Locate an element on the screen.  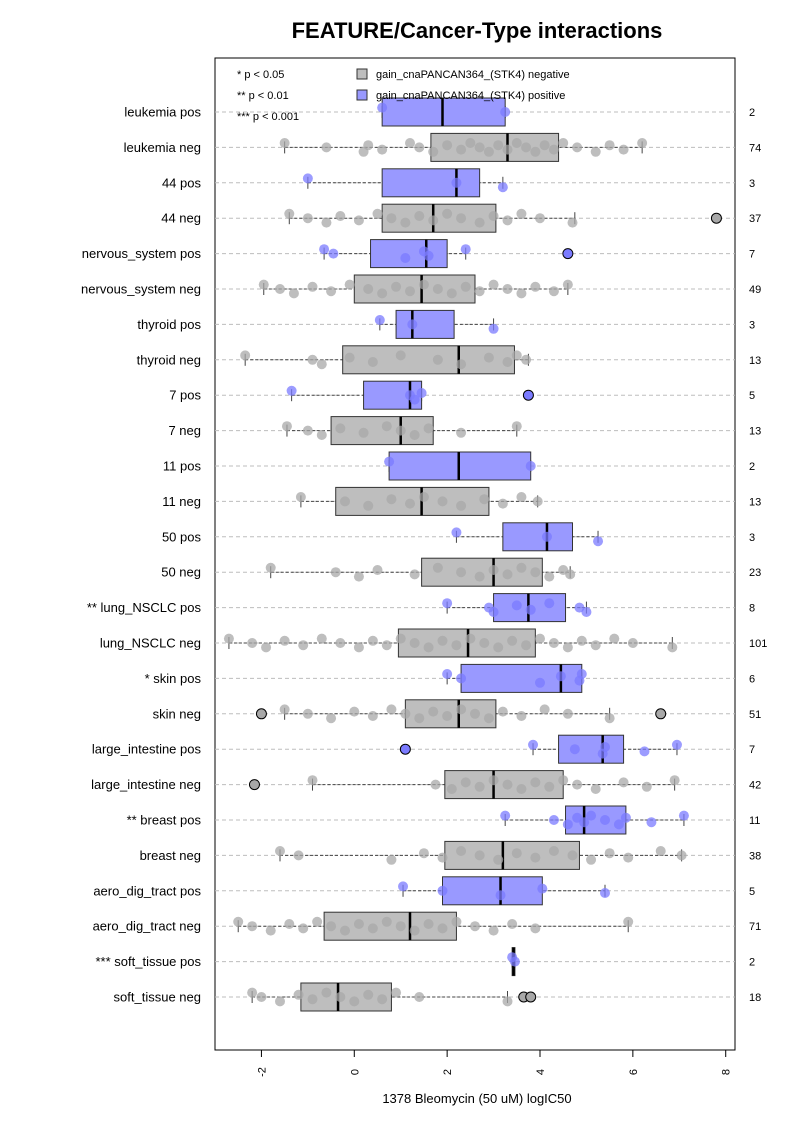
y-axis-label: breast neg is located at coordinates (170, 855).